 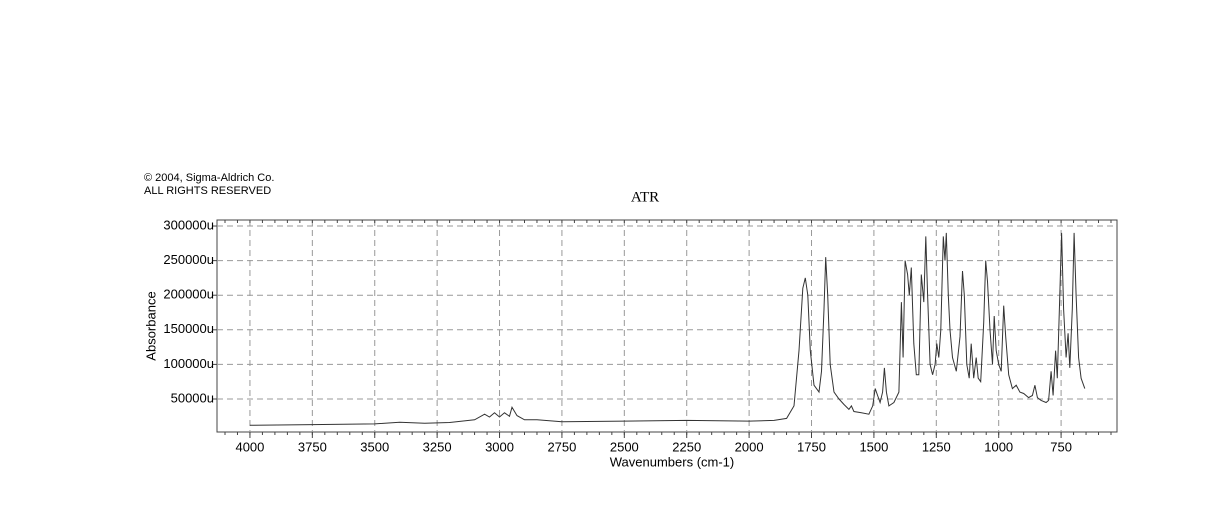 I want to click on x-tick-label: 1000, so click(x=998, y=446).